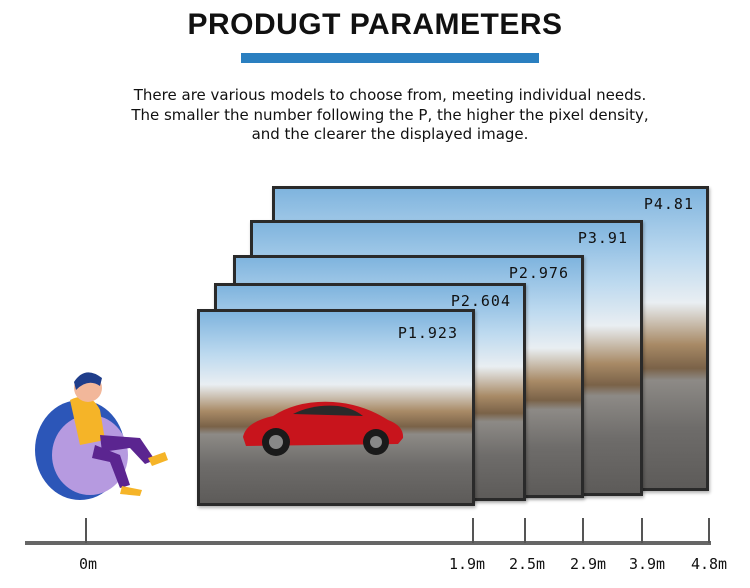 This screenshot has height=588, width=750. Describe the element at coordinates (588, 564) in the screenshot. I see `tick-label: 2.9m` at that location.